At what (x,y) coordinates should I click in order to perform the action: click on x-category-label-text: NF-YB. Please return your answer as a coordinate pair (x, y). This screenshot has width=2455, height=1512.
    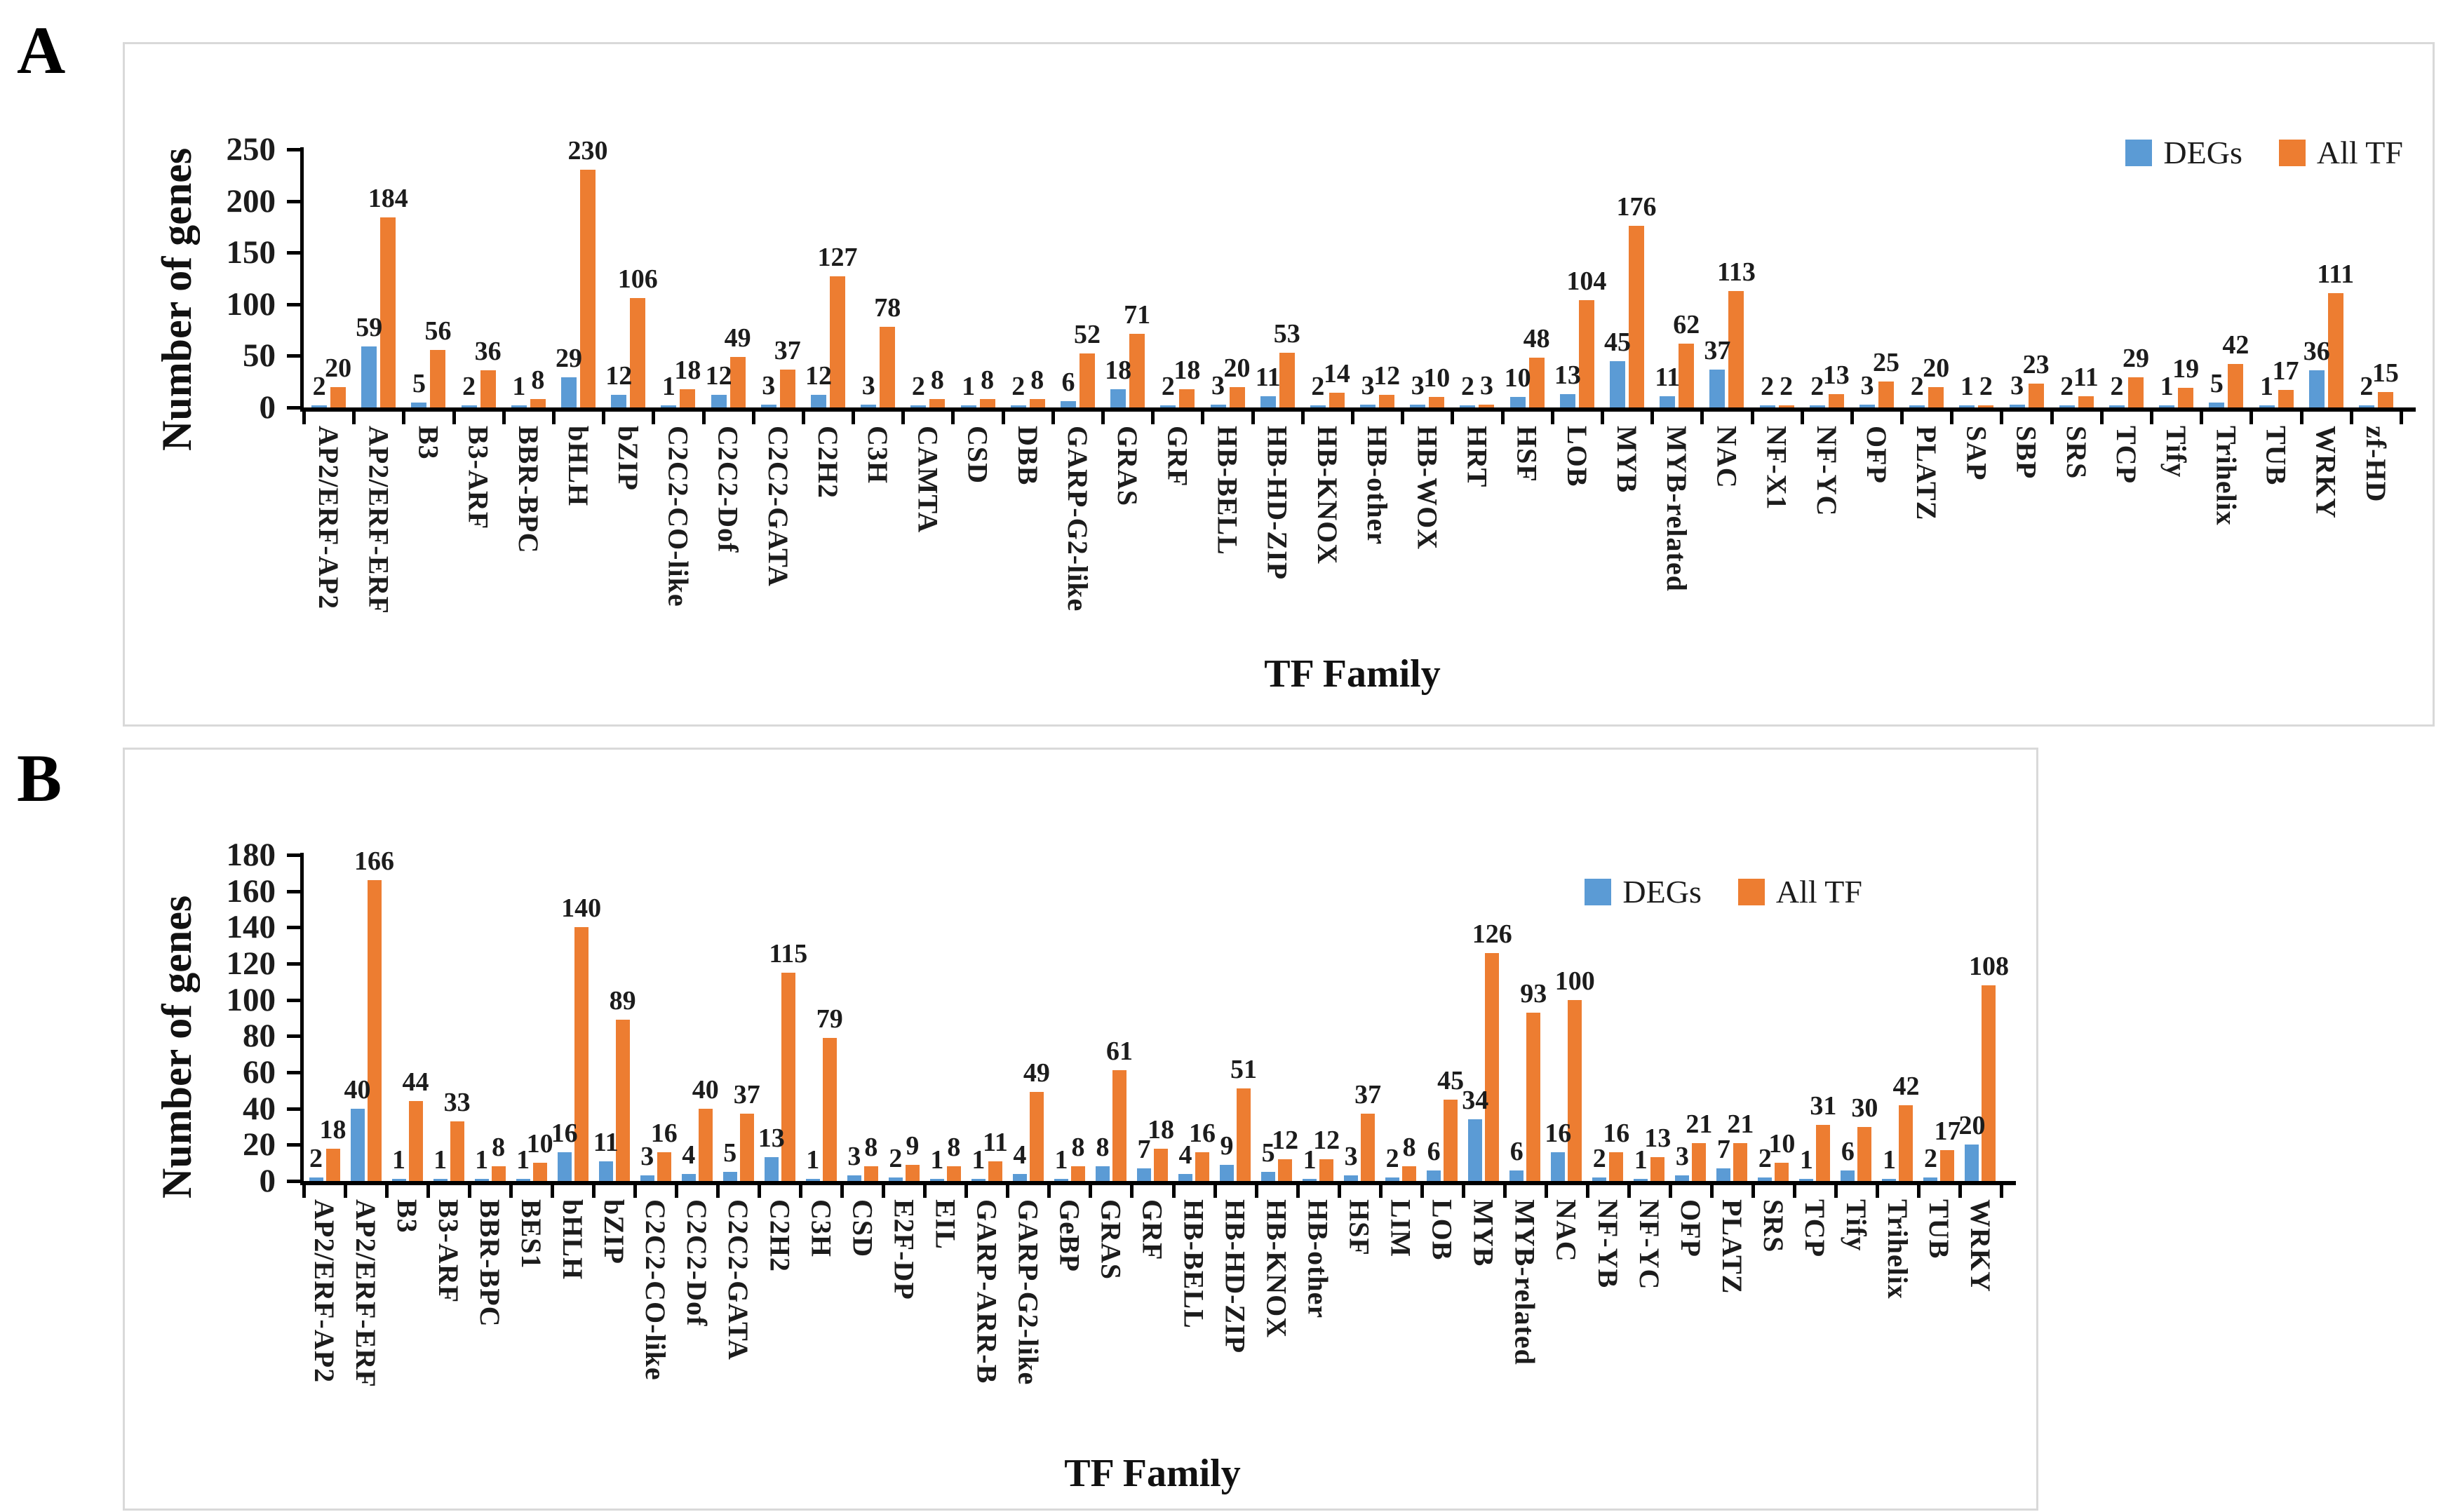
    Looking at the image, I should click on (1608, 1244).